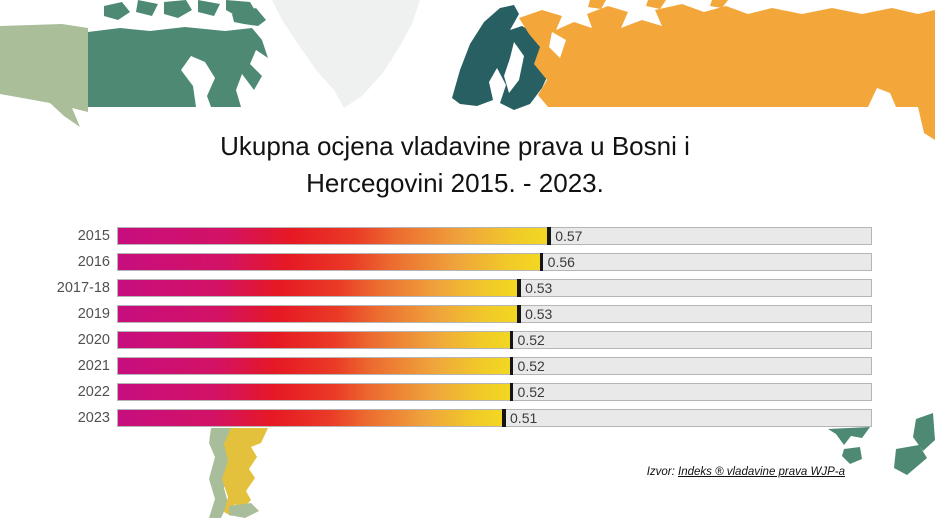 This screenshot has width=935, height=518. I want to click on map-tasmania, so click(852, 455).